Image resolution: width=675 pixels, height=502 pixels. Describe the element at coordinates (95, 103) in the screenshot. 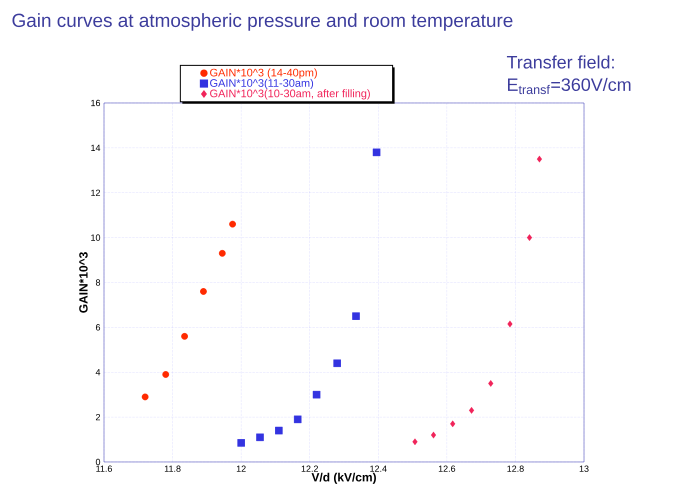

I see `y-tick-label: 16` at that location.